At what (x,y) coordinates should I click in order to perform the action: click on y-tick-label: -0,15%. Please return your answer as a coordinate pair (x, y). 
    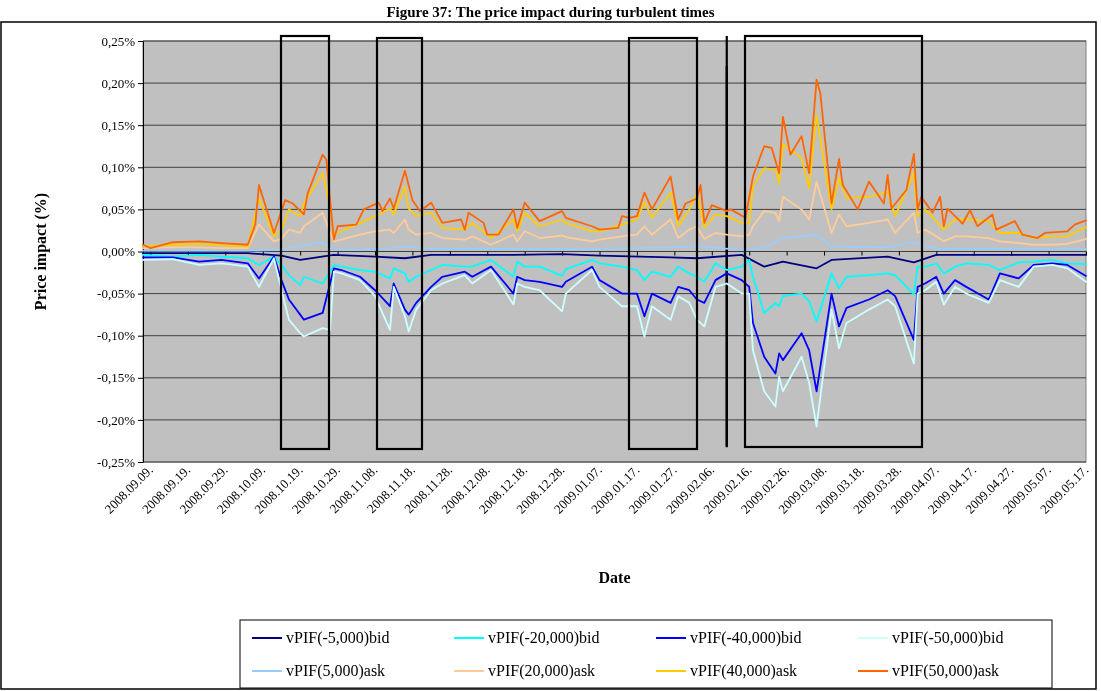
    Looking at the image, I should click on (116, 378).